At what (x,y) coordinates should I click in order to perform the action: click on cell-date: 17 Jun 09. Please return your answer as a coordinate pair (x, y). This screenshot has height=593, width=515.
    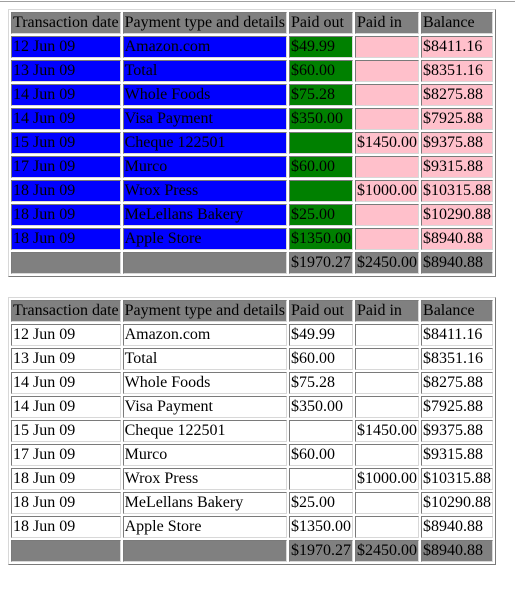
    Looking at the image, I should click on (66, 167).